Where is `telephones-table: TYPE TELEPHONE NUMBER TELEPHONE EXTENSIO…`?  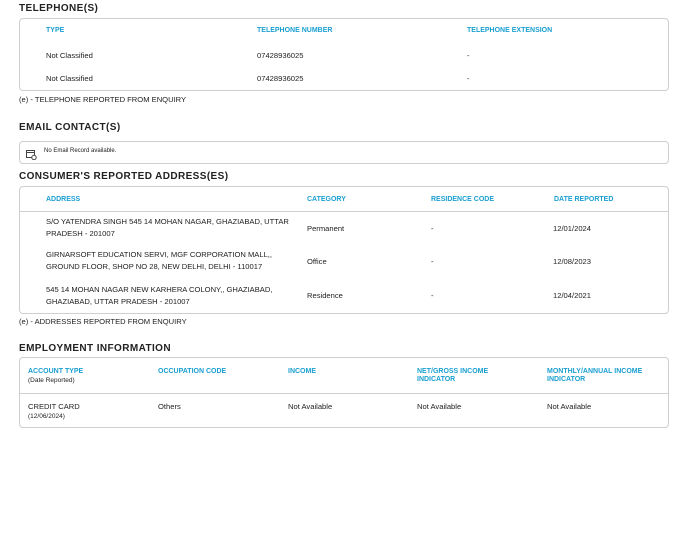 telephones-table: TYPE TELEPHONE NUMBER TELEPHONE EXTENSIO… is located at coordinates (344, 54).